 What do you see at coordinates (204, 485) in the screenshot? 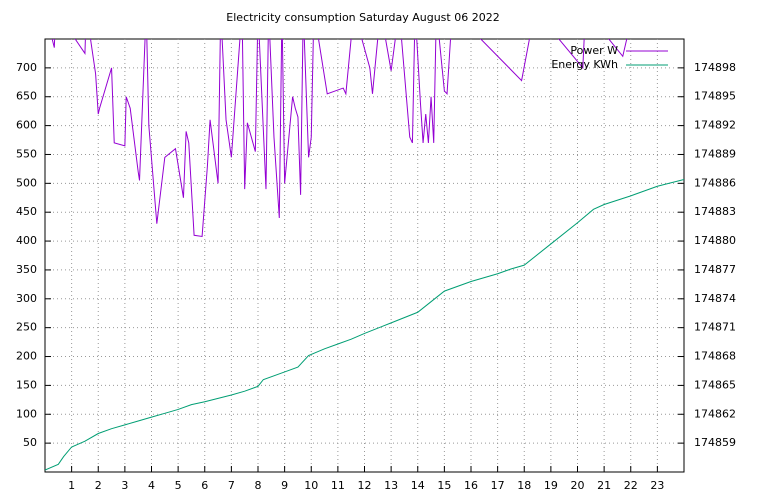
I see `x-tick-label: 6` at bounding box center [204, 485].